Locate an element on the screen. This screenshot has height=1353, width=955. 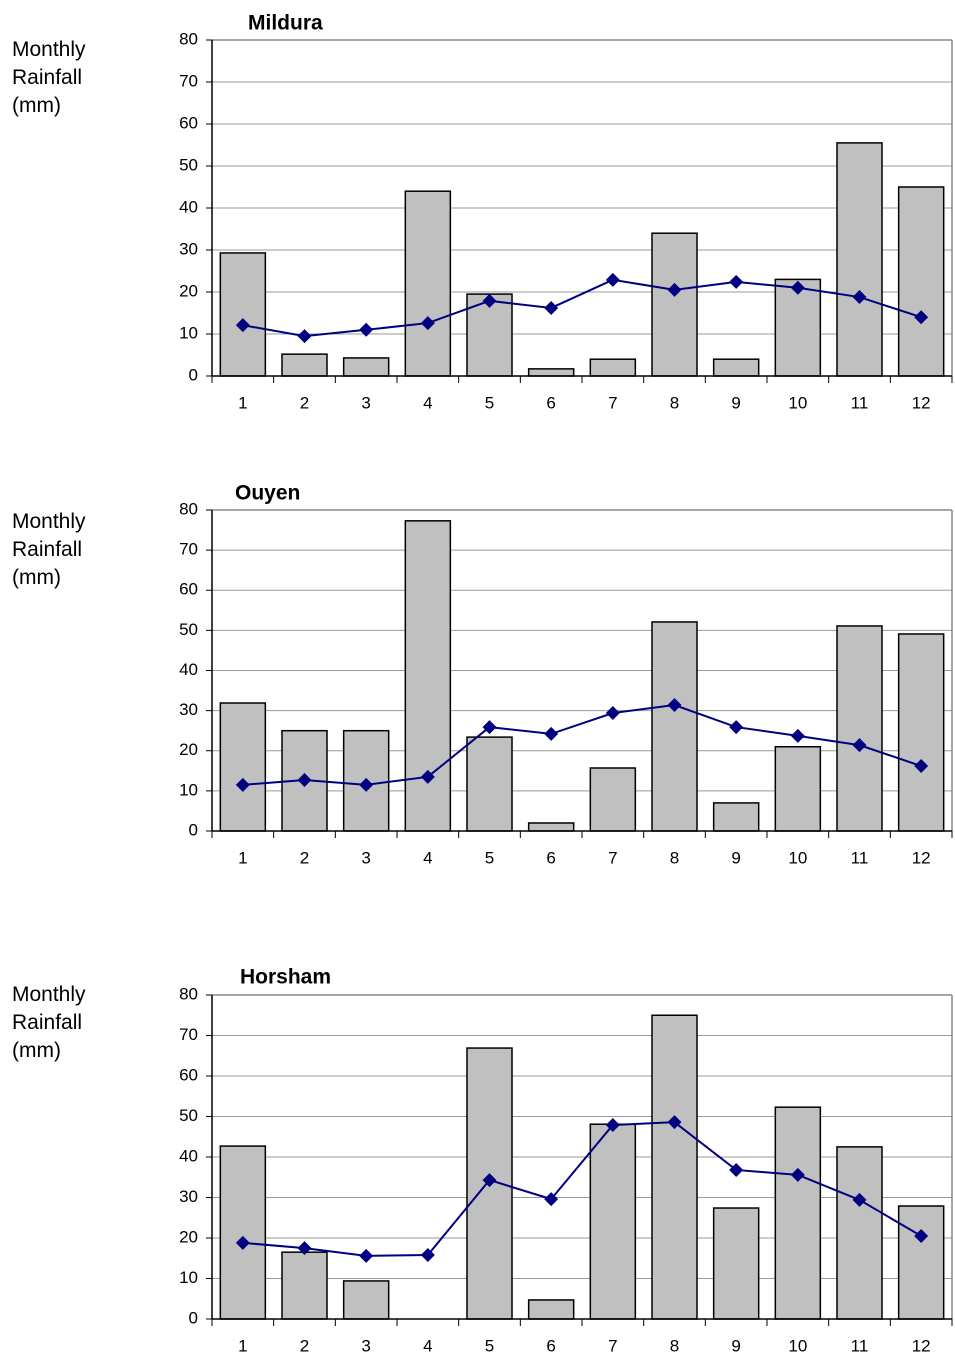
y-tick-label: 60 is located at coordinates (188, 122).